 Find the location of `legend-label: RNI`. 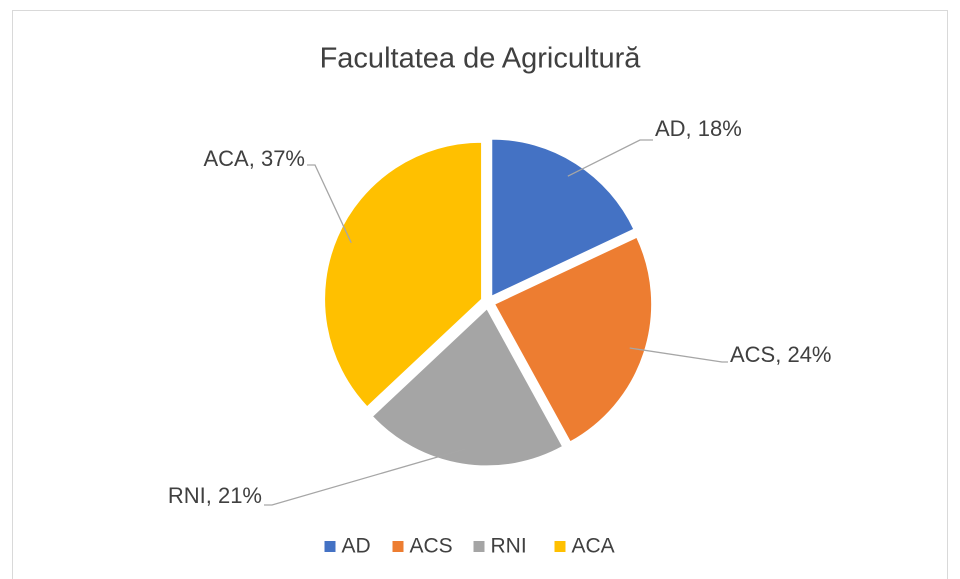

legend-label: RNI is located at coordinates (509, 546).